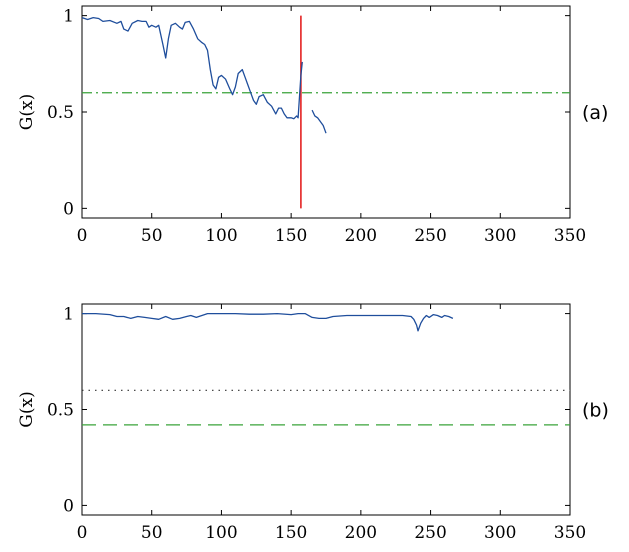 The image size is (629, 552). What do you see at coordinates (595, 113) in the screenshot?
I see `panel-label: (a)` at bounding box center [595, 113].